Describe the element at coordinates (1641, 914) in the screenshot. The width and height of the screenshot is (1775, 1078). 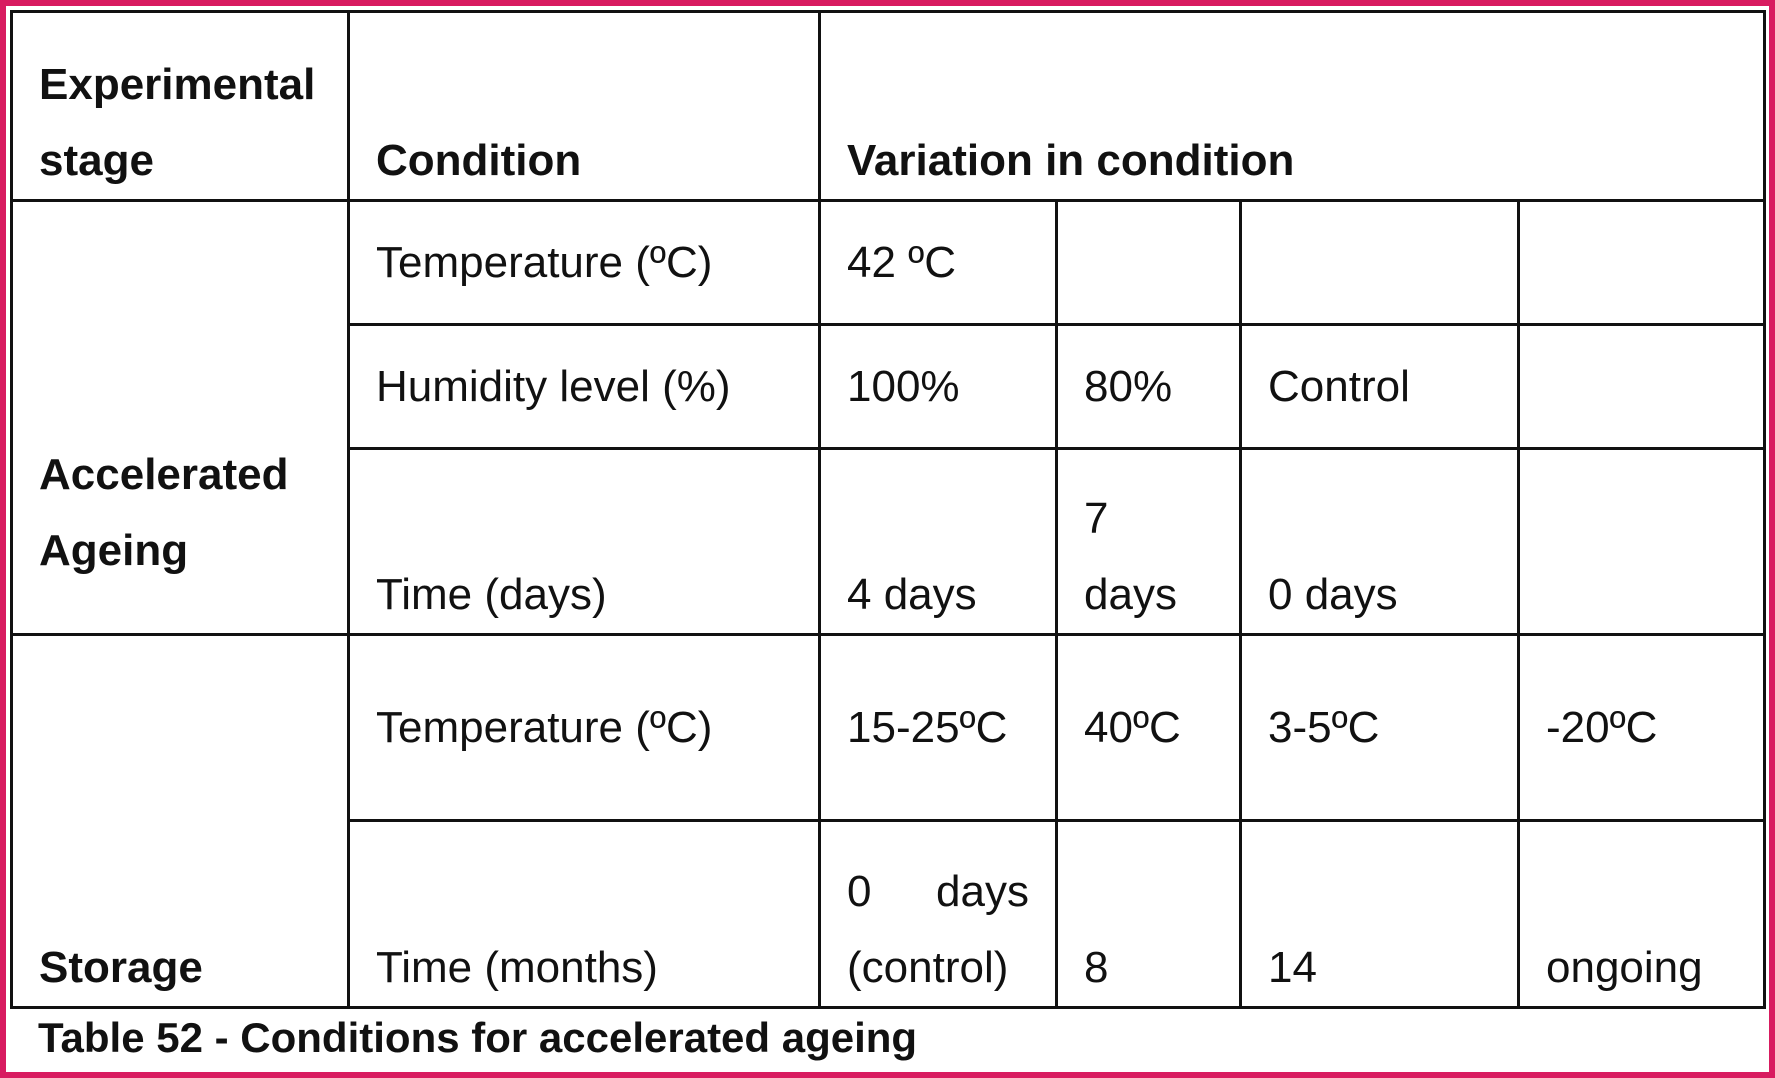
I see `value-cell: ongoing` at that location.